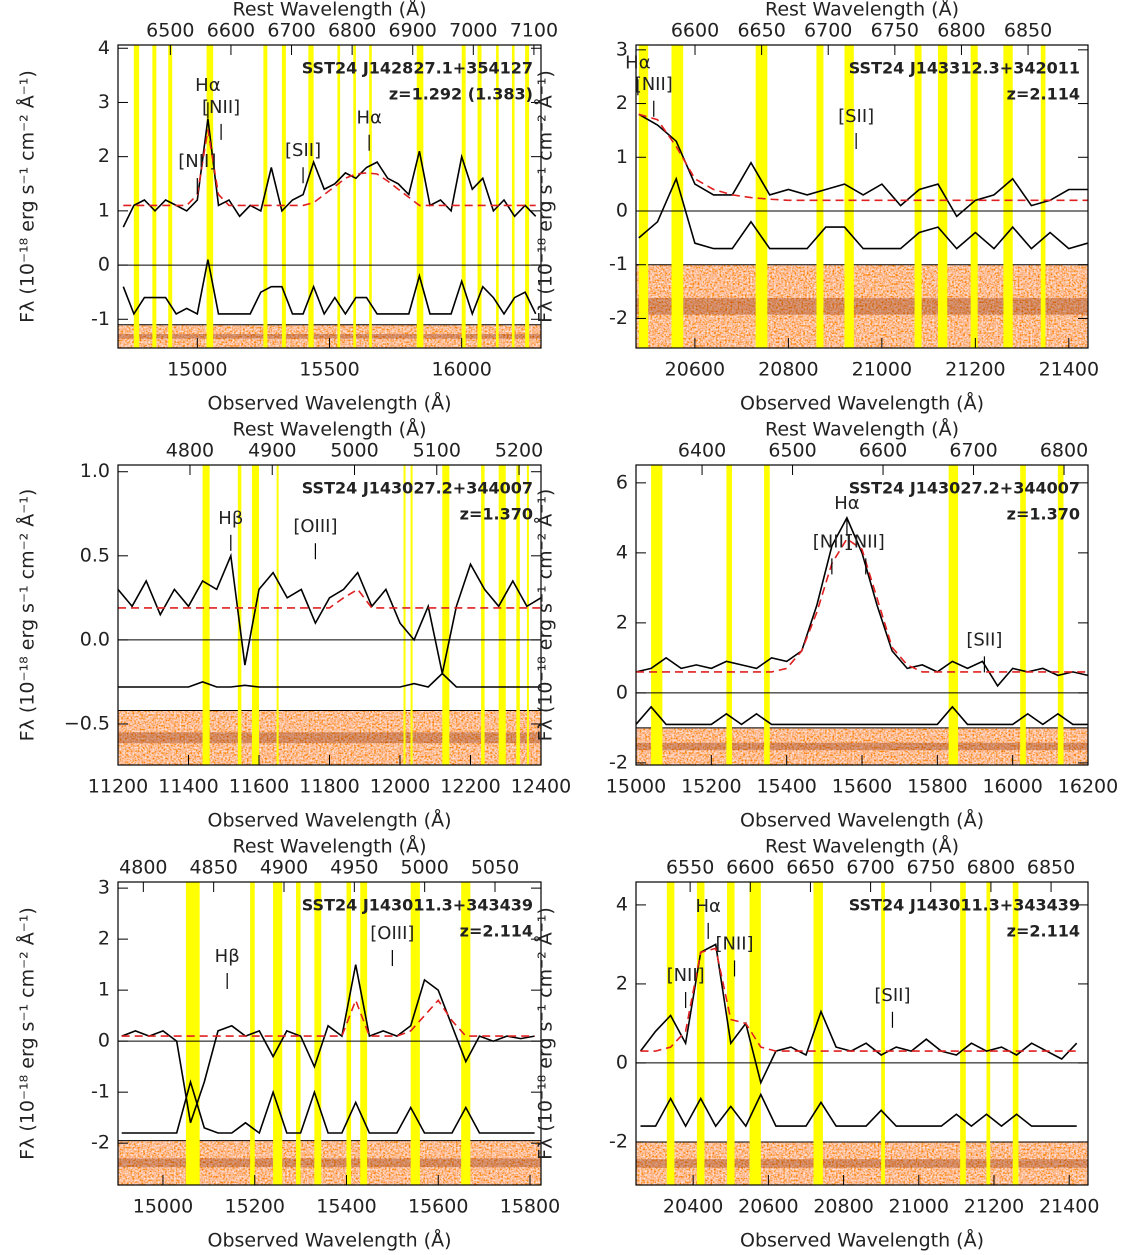  I want to click on x-tick-label: 11200, so click(118, 787).